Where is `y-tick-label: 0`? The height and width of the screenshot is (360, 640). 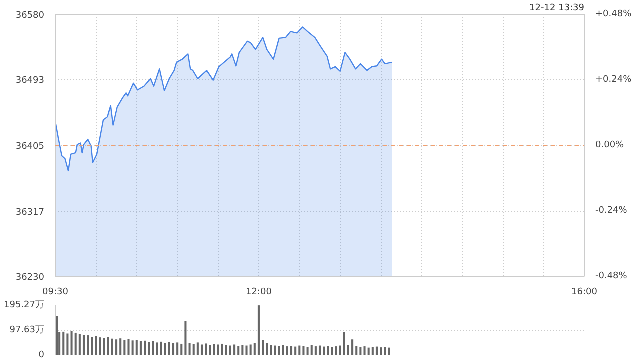 y-tick-label: 0 is located at coordinates (41, 355).